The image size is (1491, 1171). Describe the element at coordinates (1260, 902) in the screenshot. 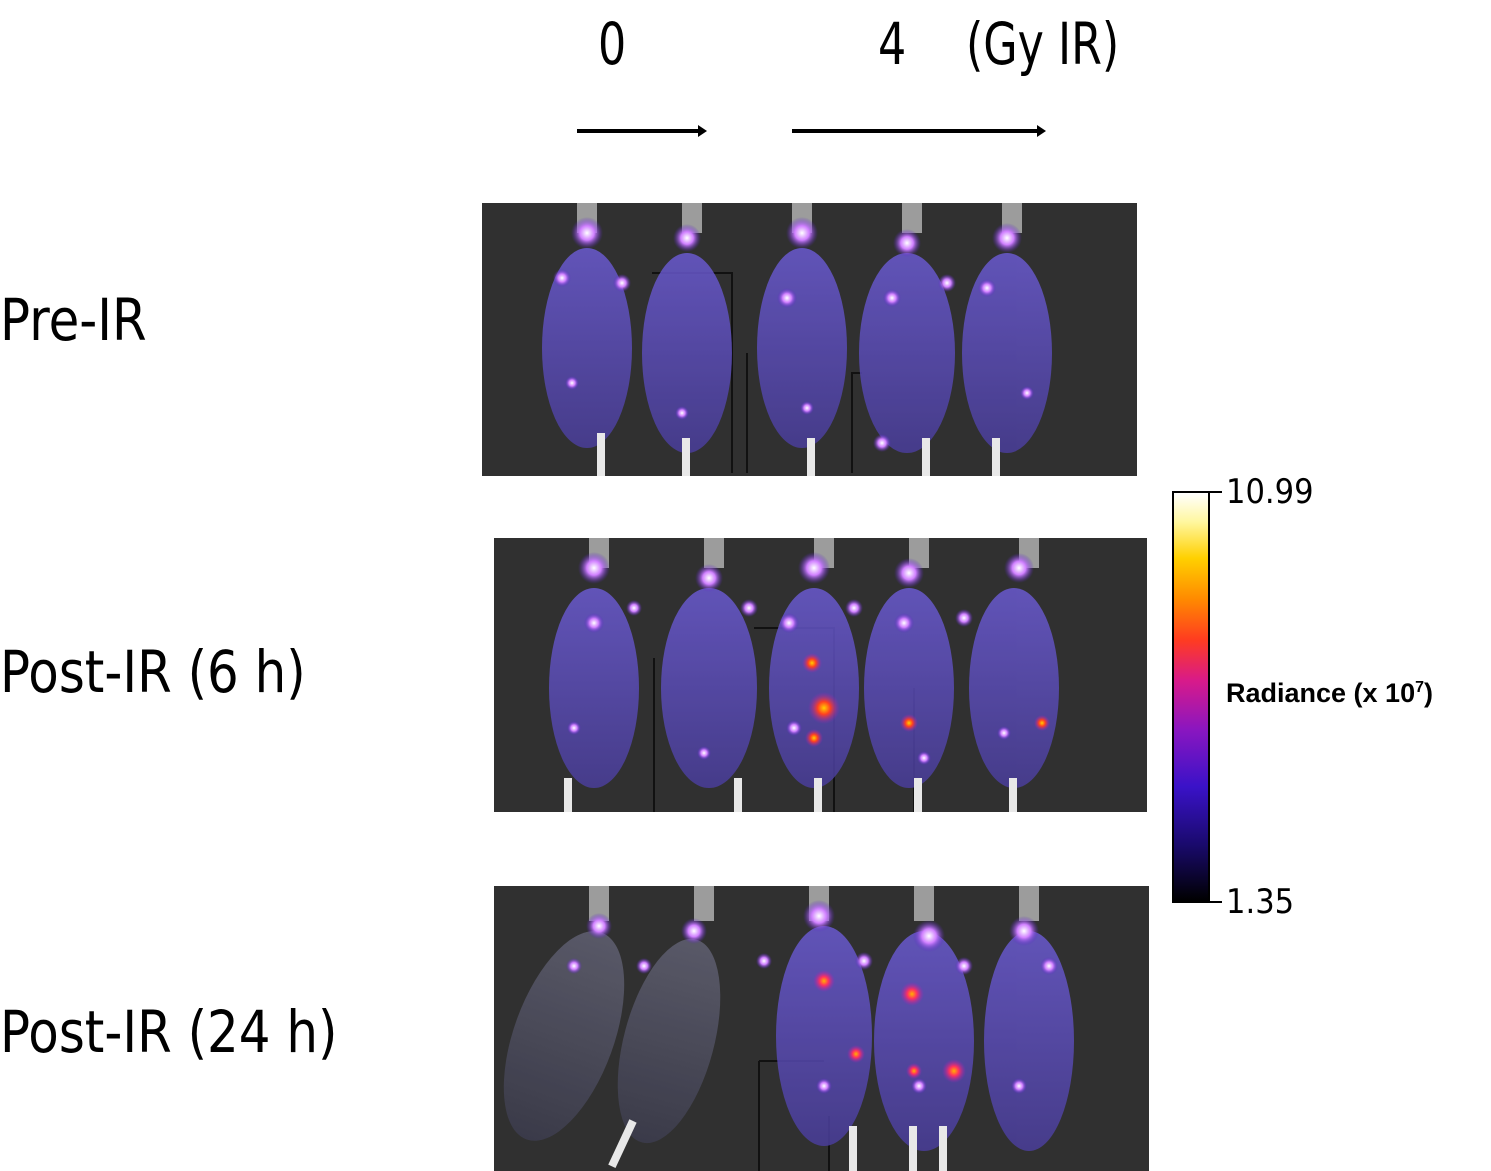

I see `colorbar-min-label: 1.35` at that location.